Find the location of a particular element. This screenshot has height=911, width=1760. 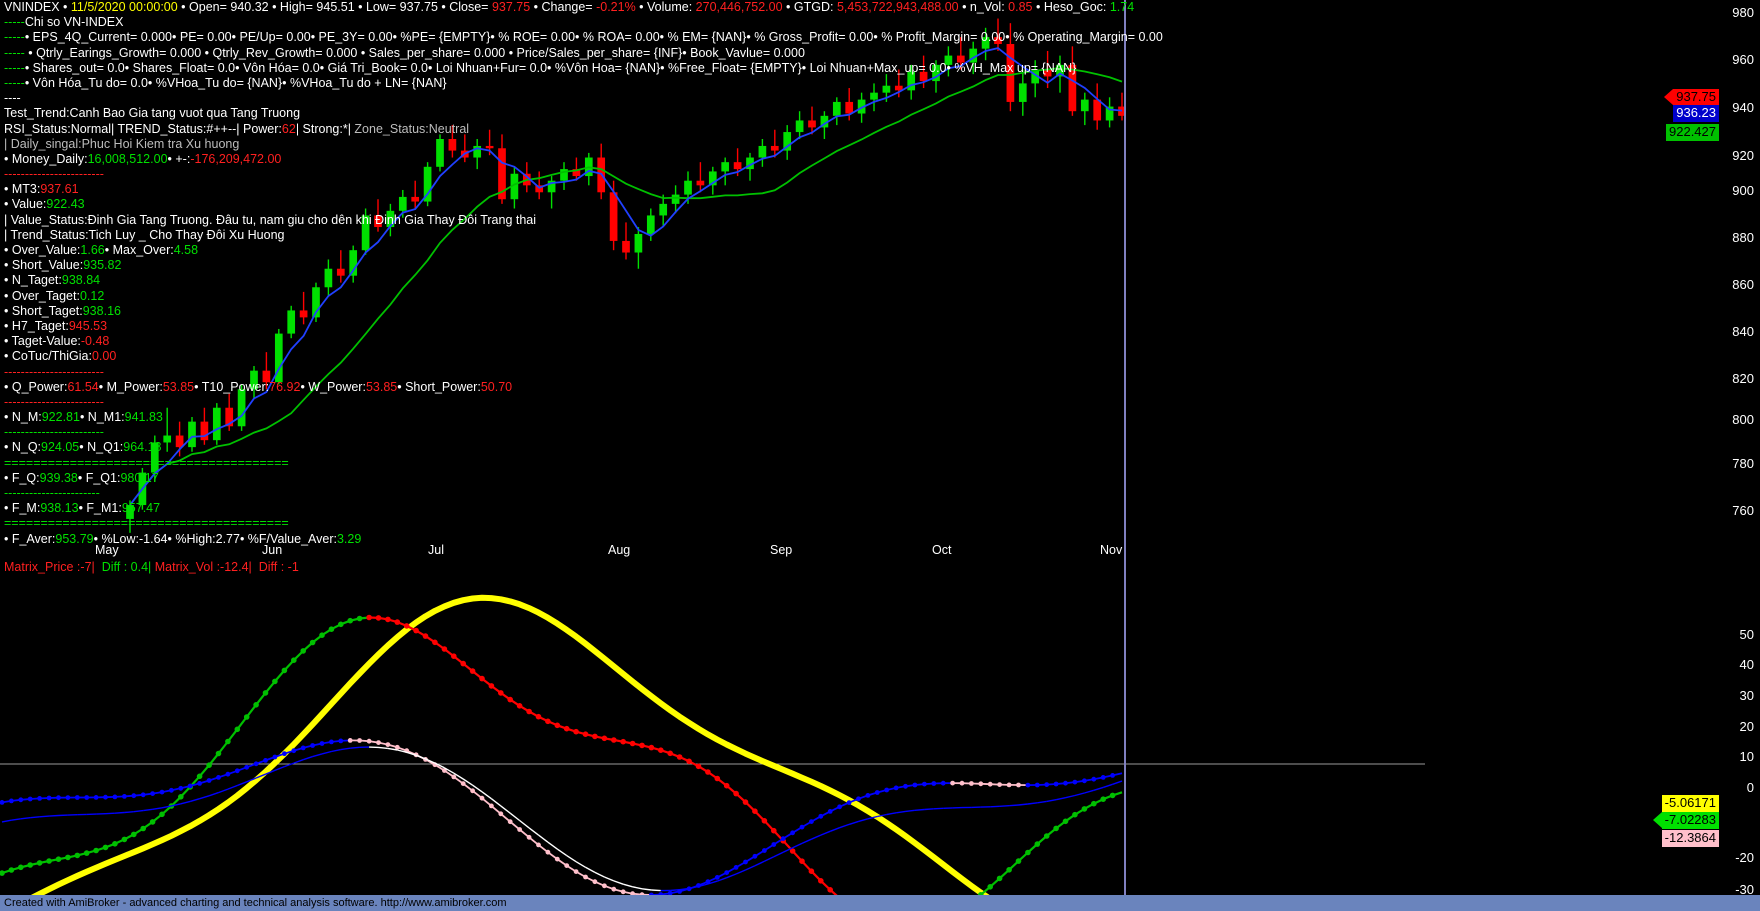

month-label-jun: Jun is located at coordinates (272, 550).